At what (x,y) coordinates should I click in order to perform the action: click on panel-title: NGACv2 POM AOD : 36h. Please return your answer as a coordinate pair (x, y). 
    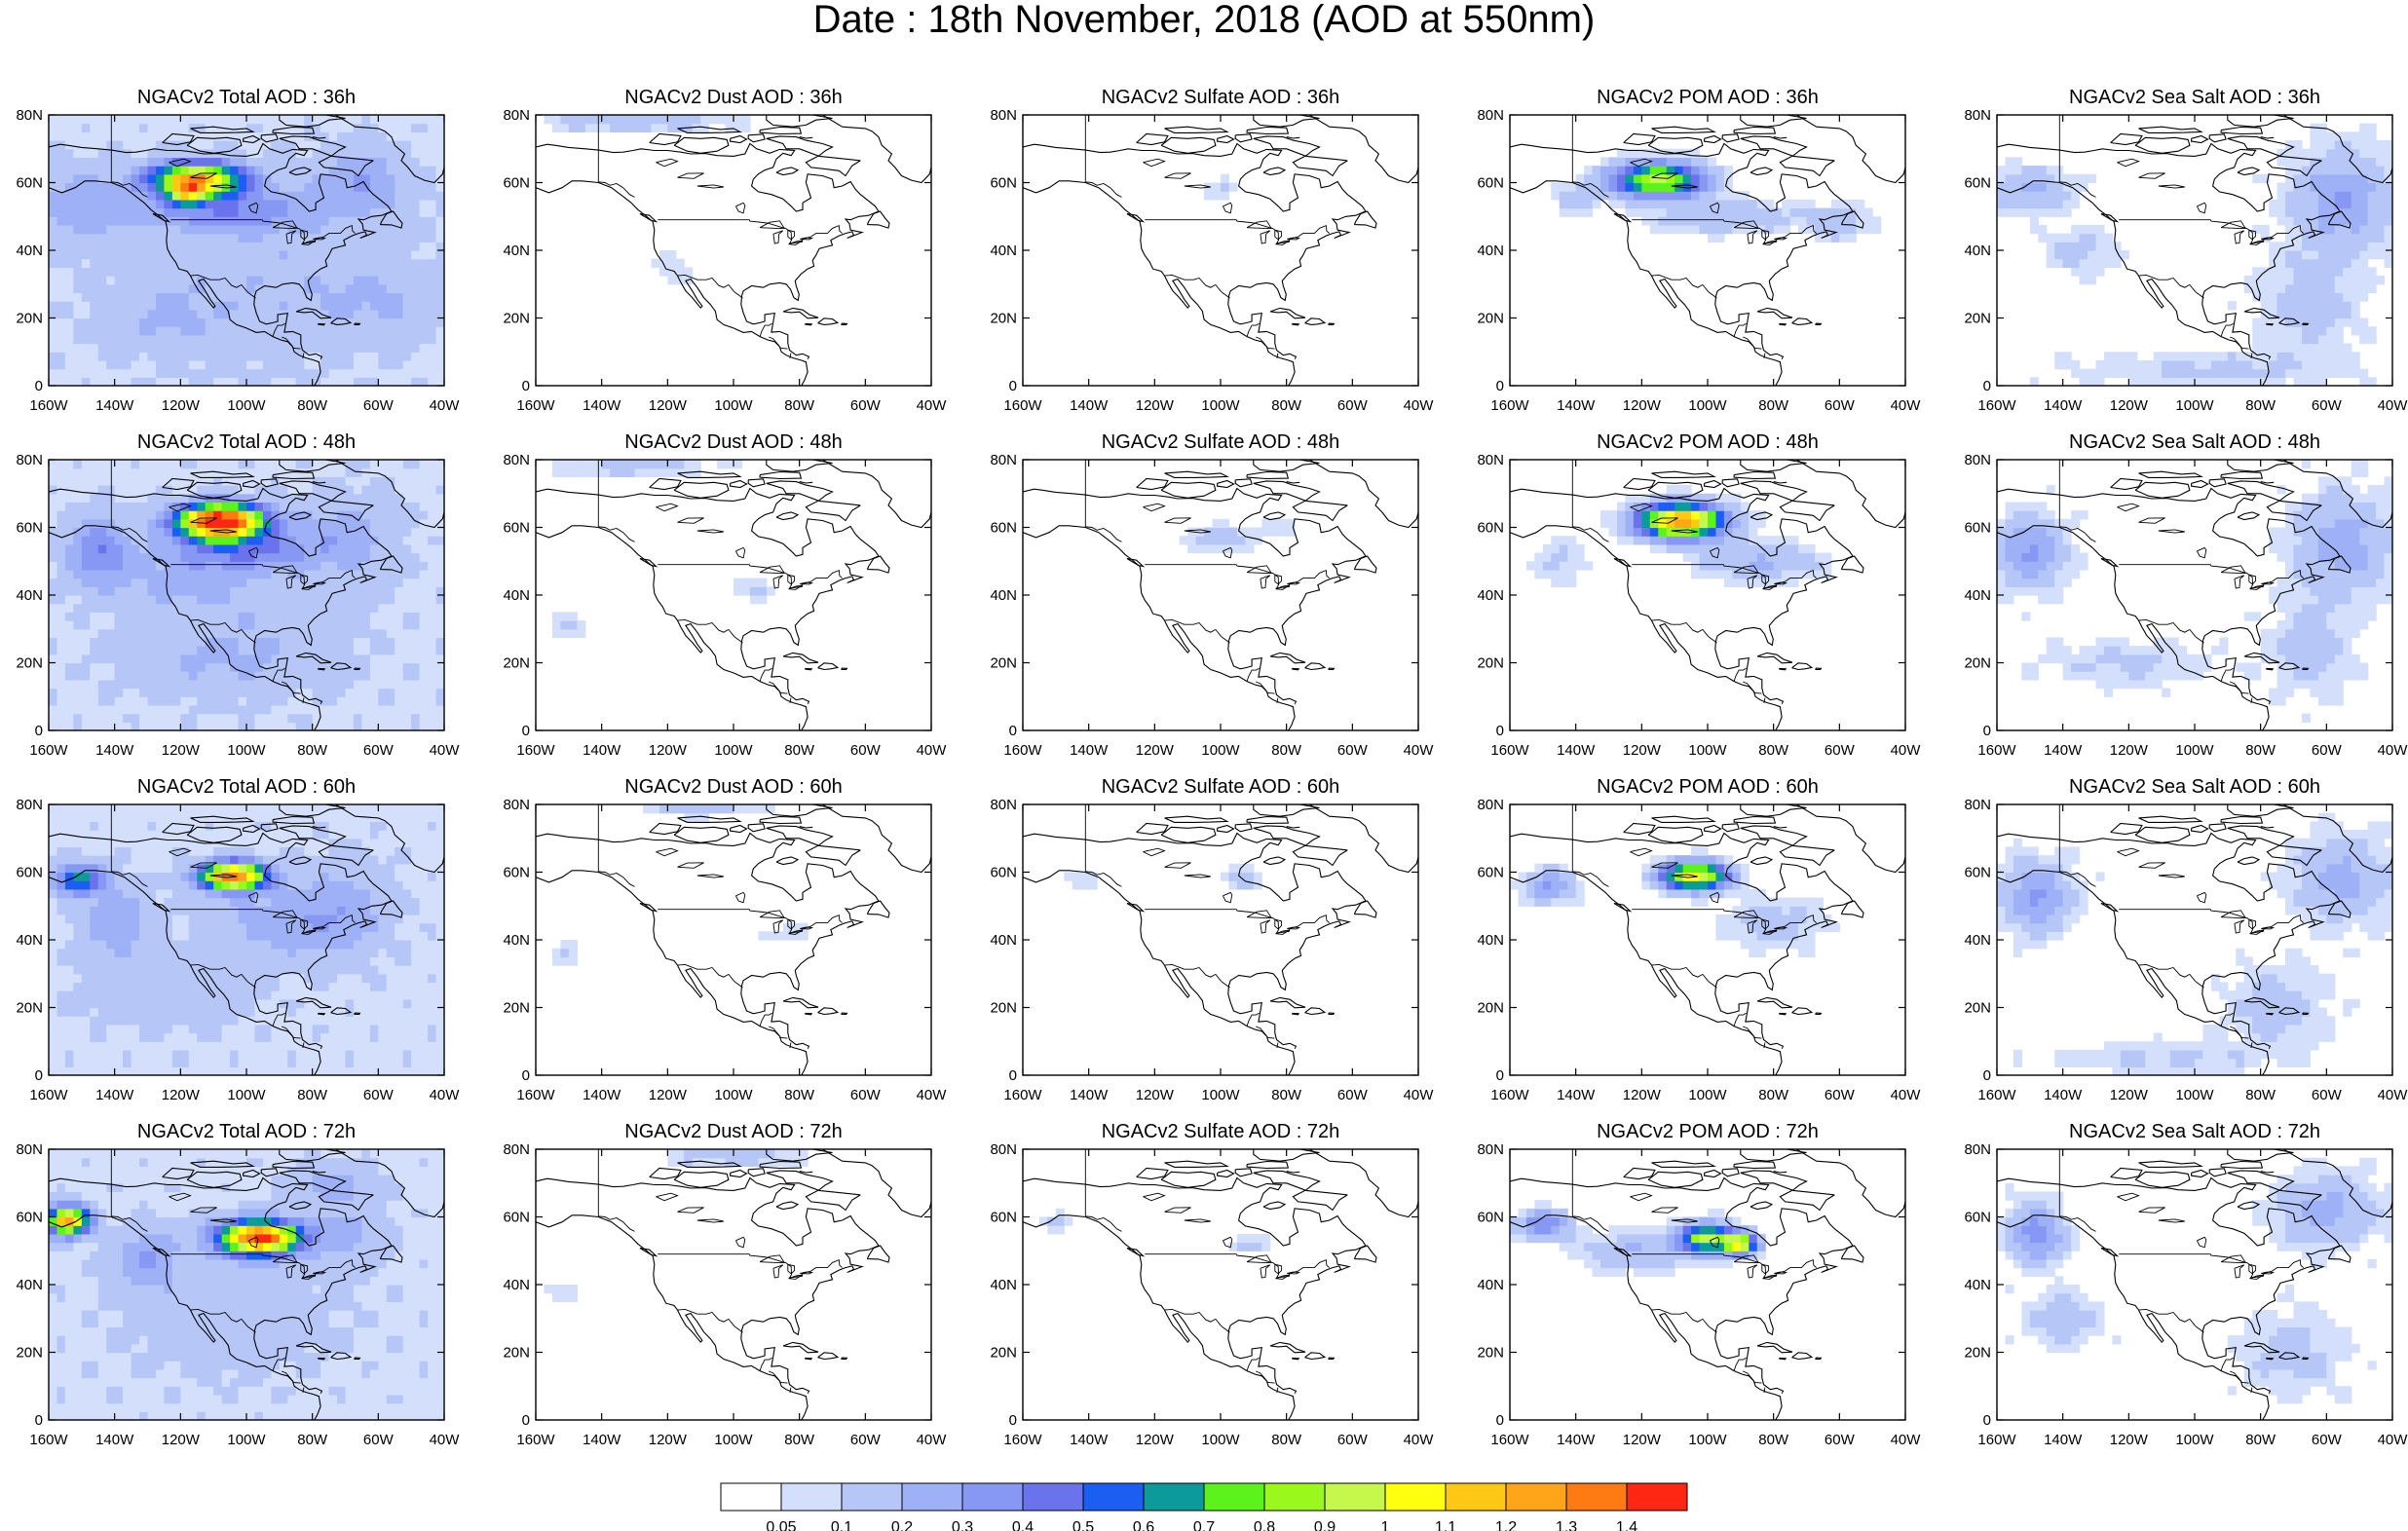
    Looking at the image, I should click on (1708, 97).